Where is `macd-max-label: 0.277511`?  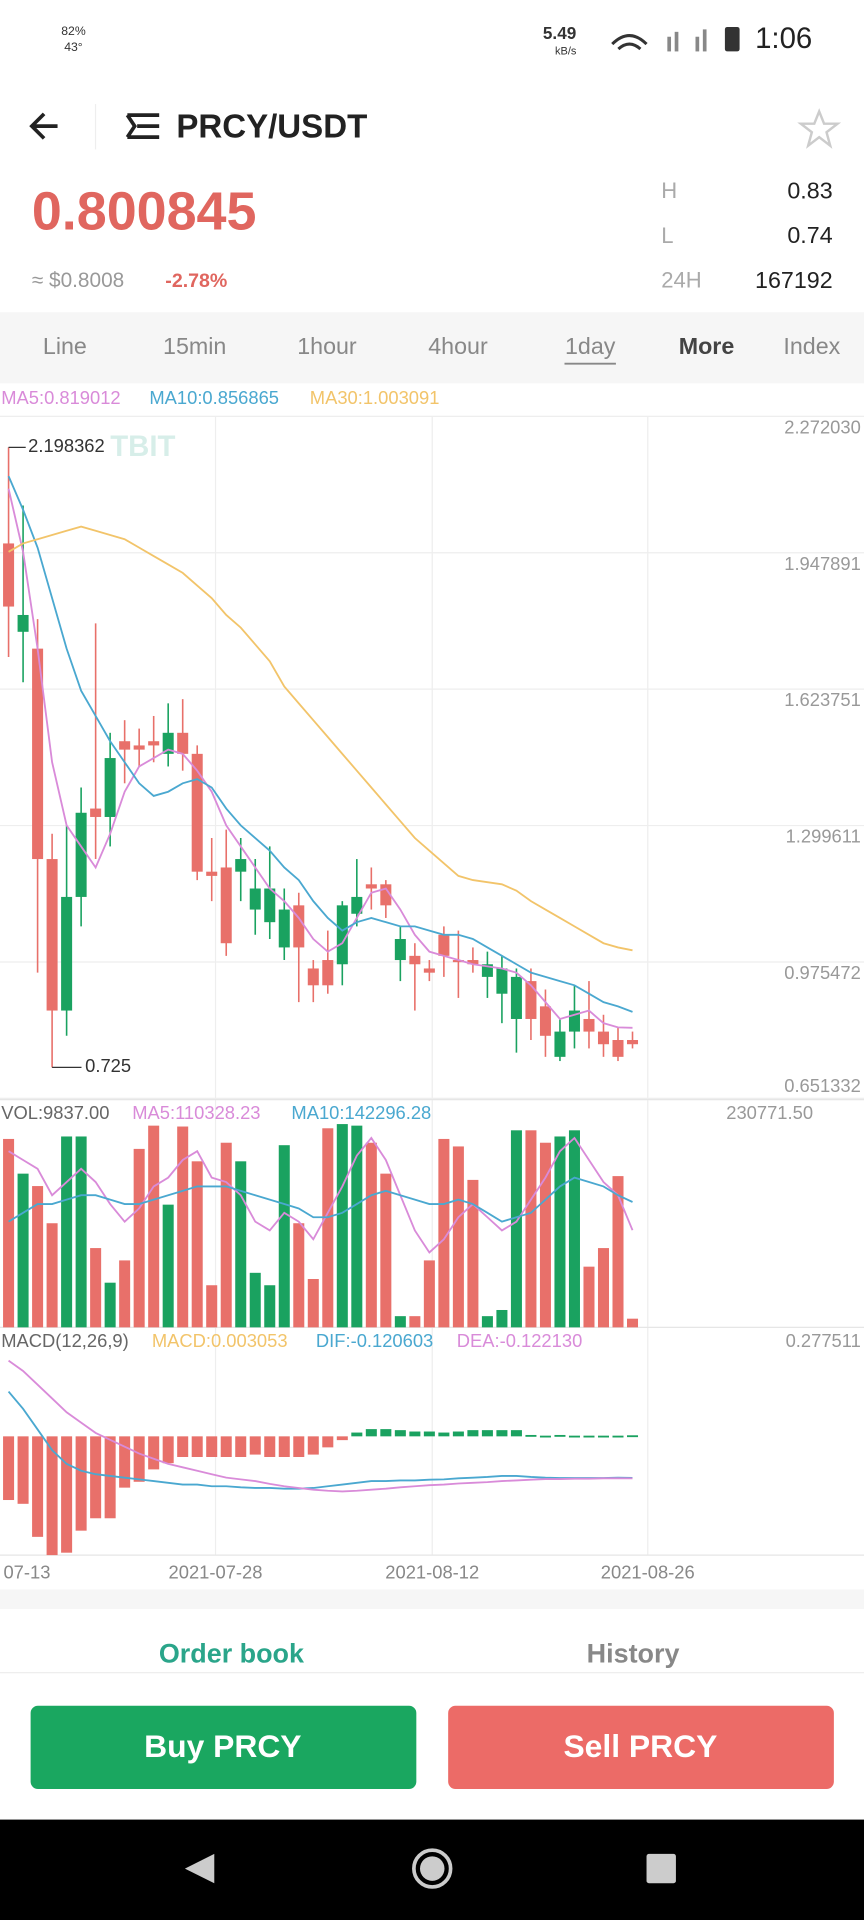 macd-max-label: 0.277511 is located at coordinates (823, 1340).